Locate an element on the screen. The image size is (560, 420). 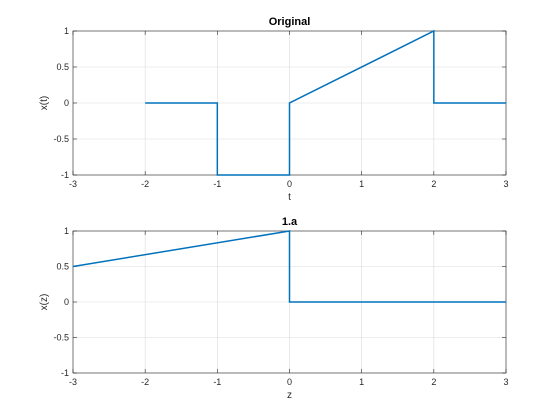
y-axis-label: x(t) is located at coordinates (44, 103).